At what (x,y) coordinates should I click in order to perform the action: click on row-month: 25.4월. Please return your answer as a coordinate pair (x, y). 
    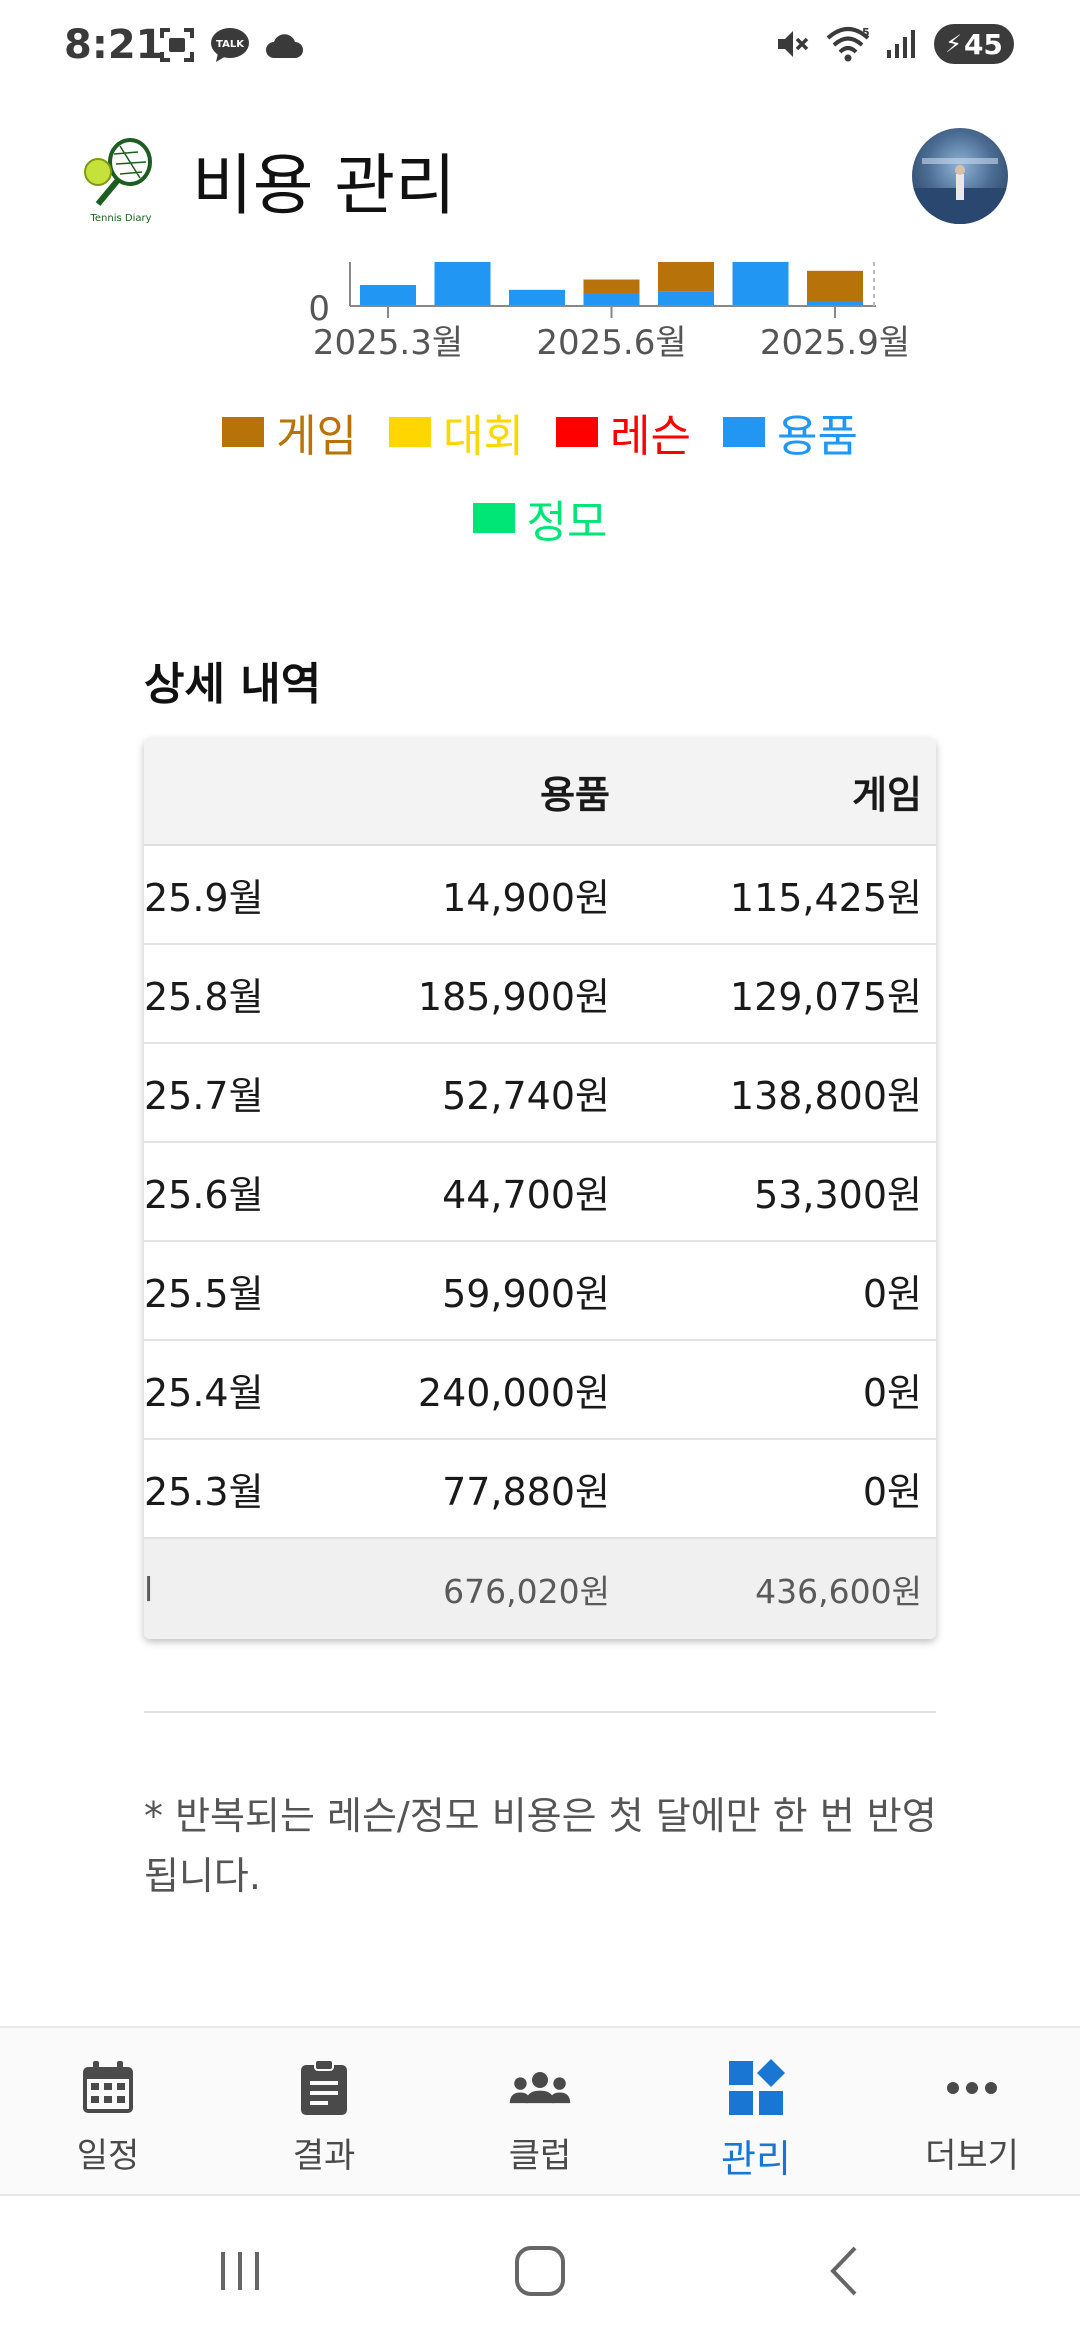
    Looking at the image, I should click on (204, 1393).